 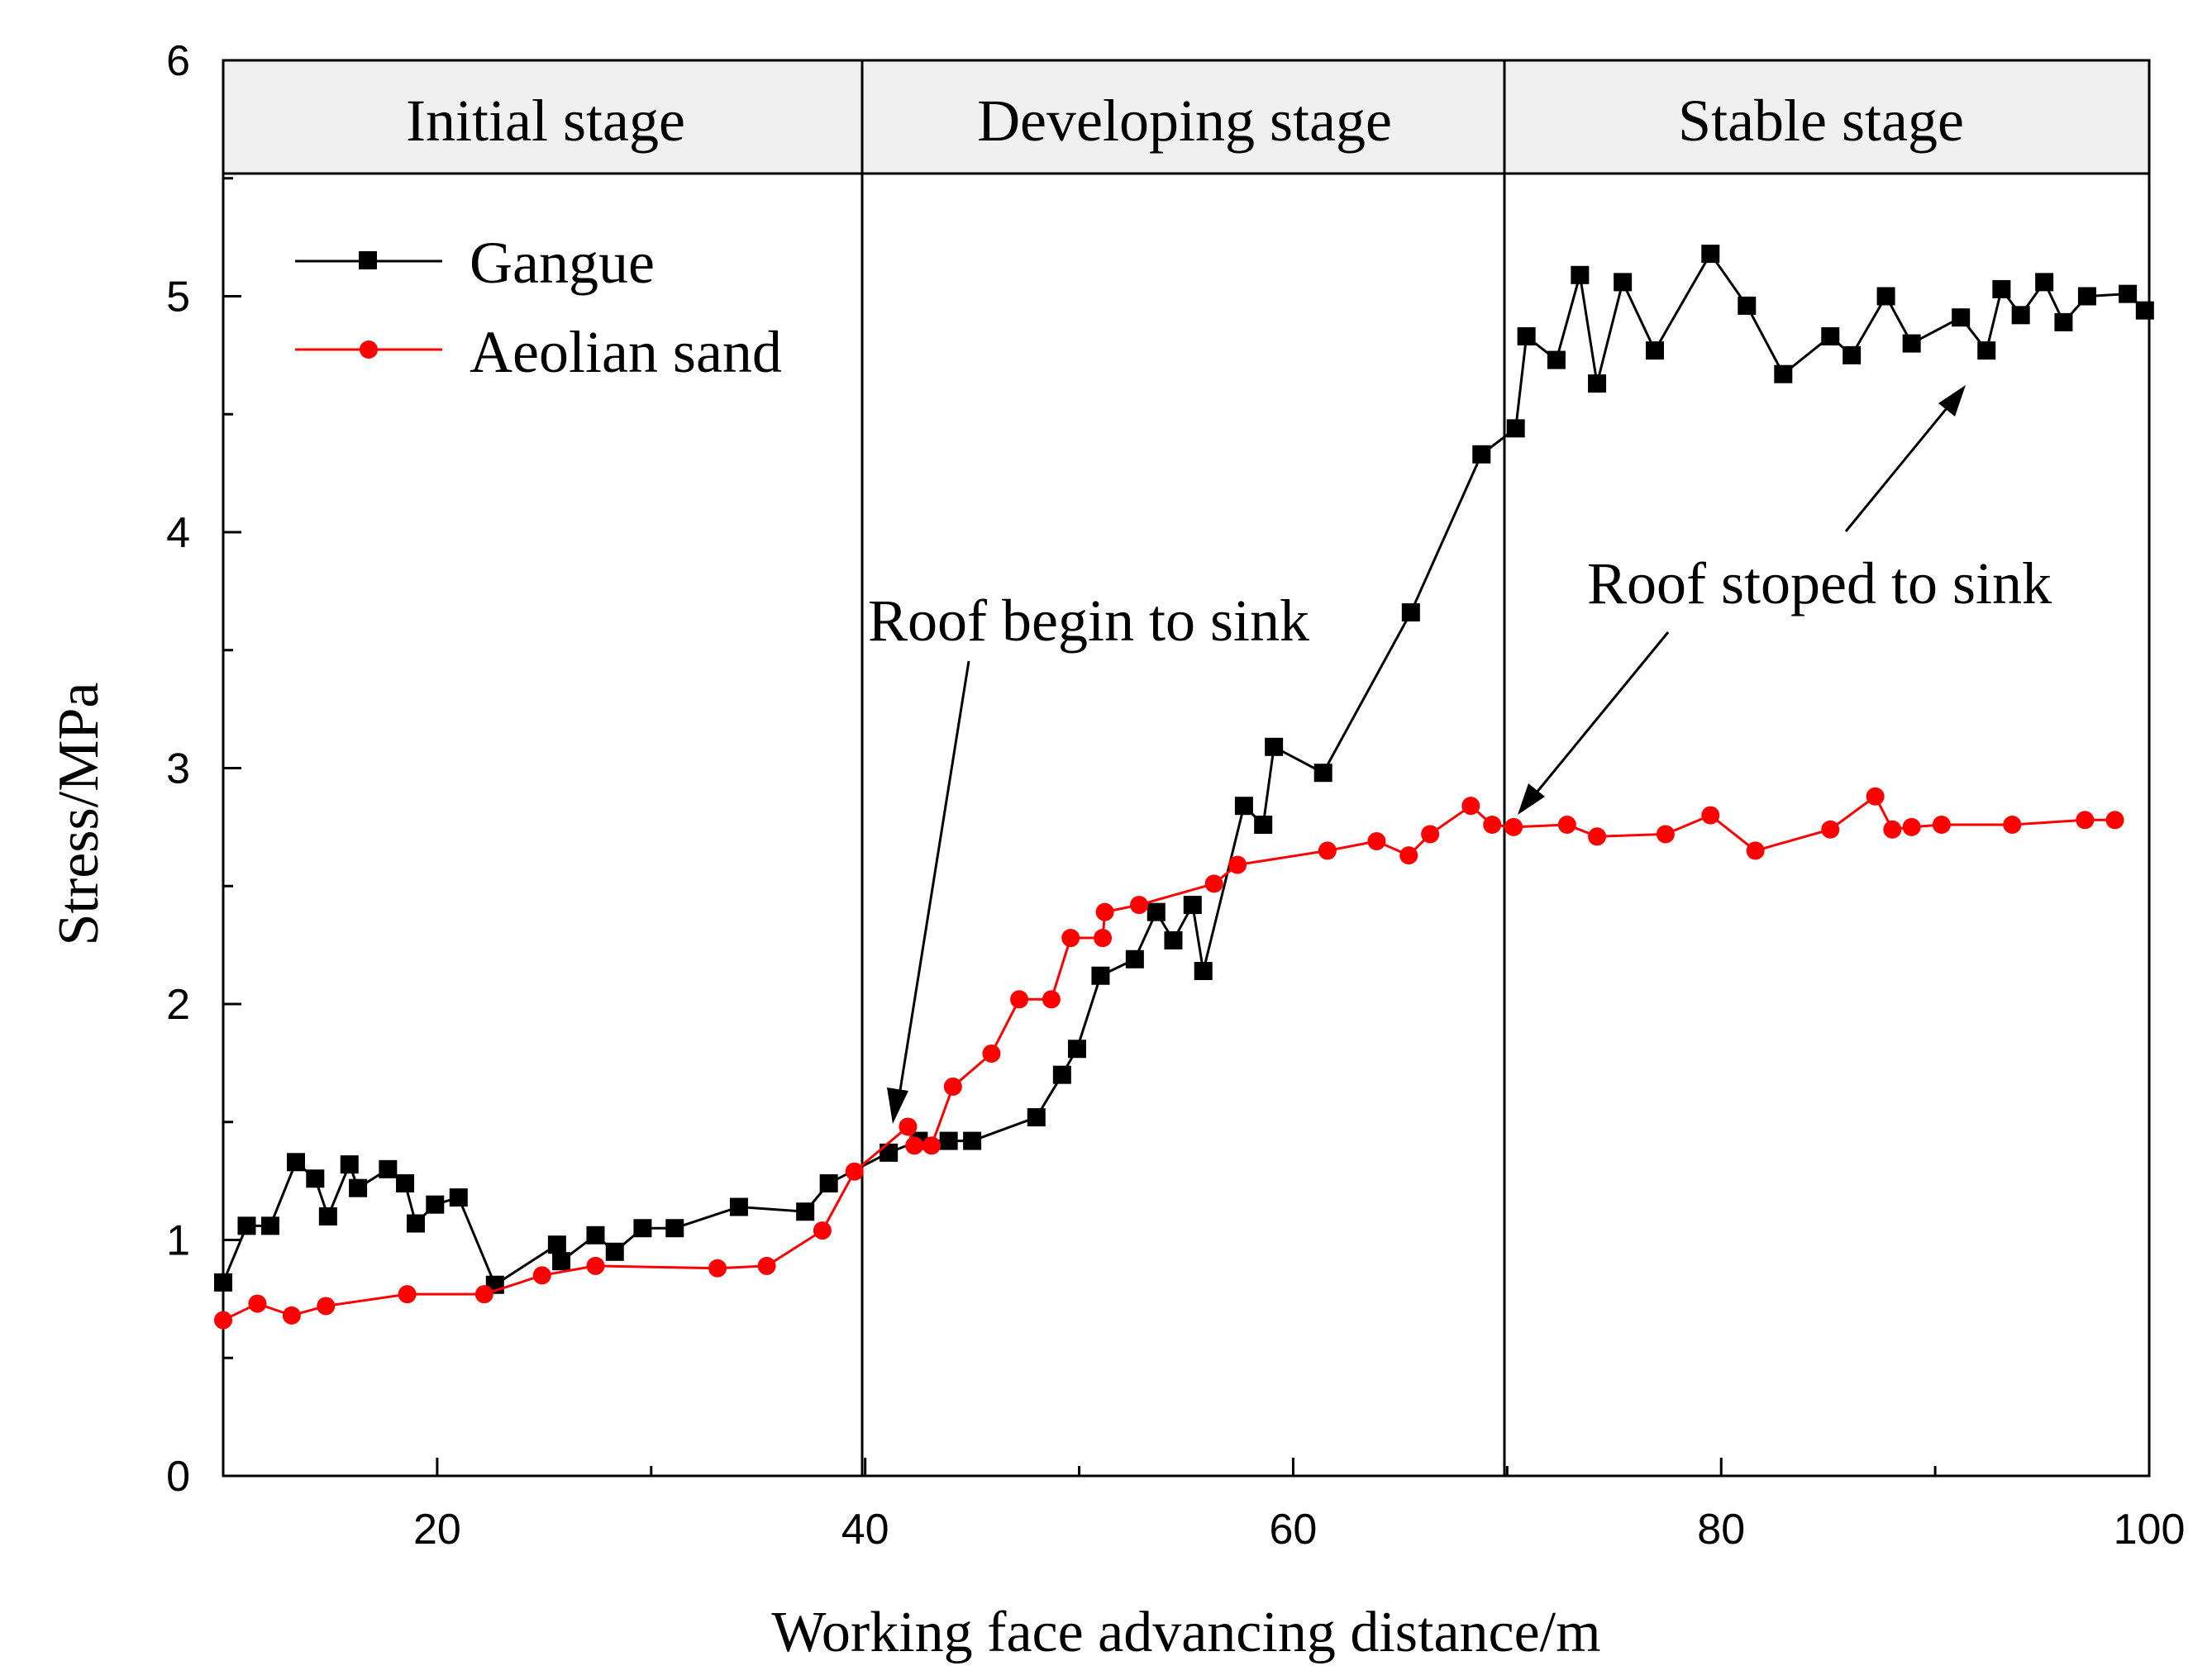 I want to click on y-tick-label: 0, so click(x=178, y=1477).